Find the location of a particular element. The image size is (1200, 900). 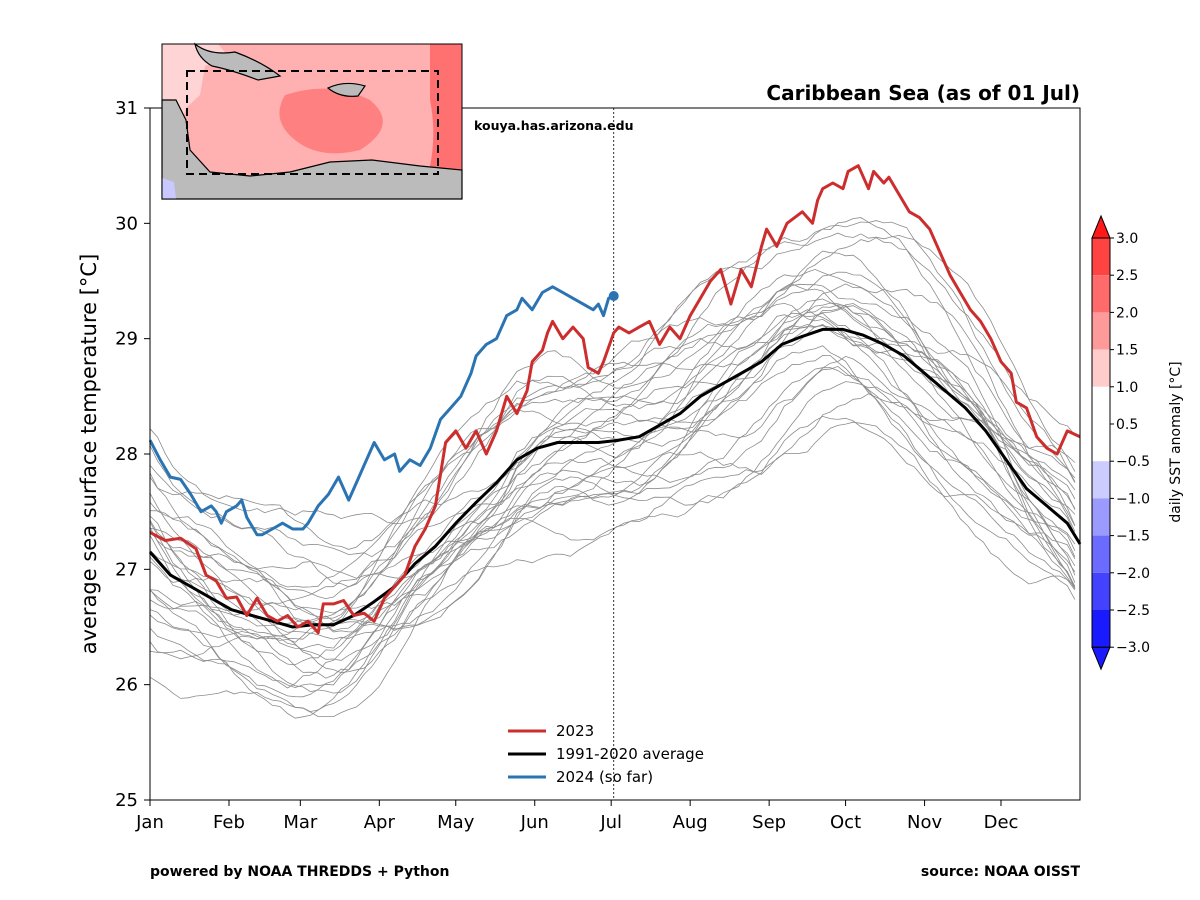

colorbar-tick-label: −0.5 is located at coordinates (1133, 462).